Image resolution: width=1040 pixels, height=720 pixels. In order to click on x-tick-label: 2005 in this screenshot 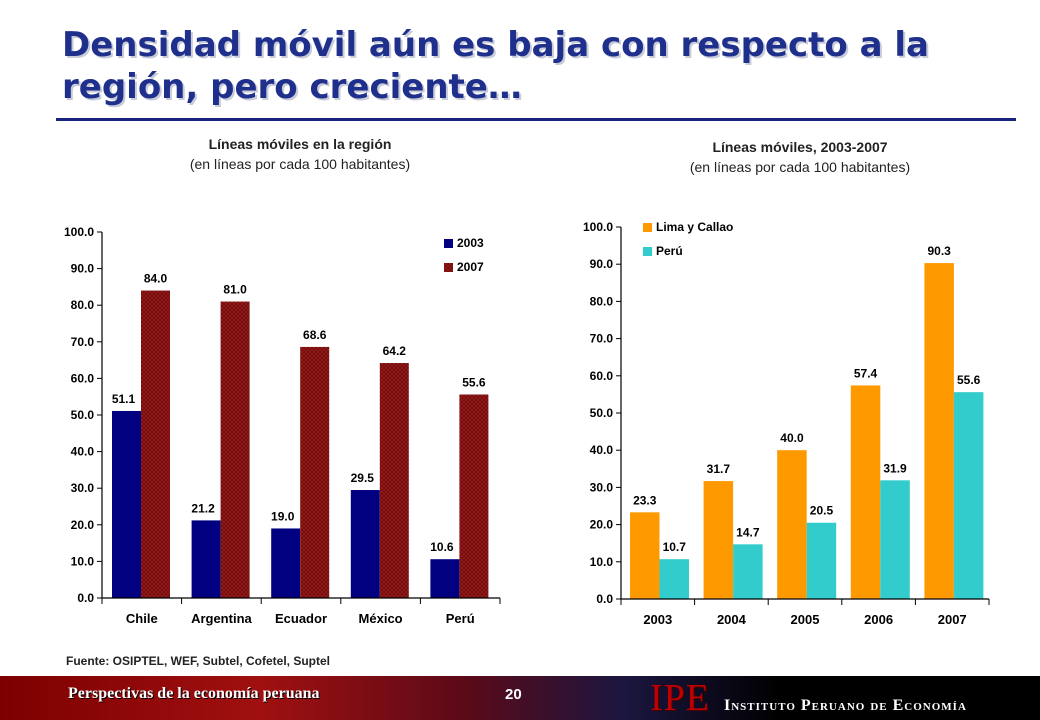, I will do `click(805, 619)`.